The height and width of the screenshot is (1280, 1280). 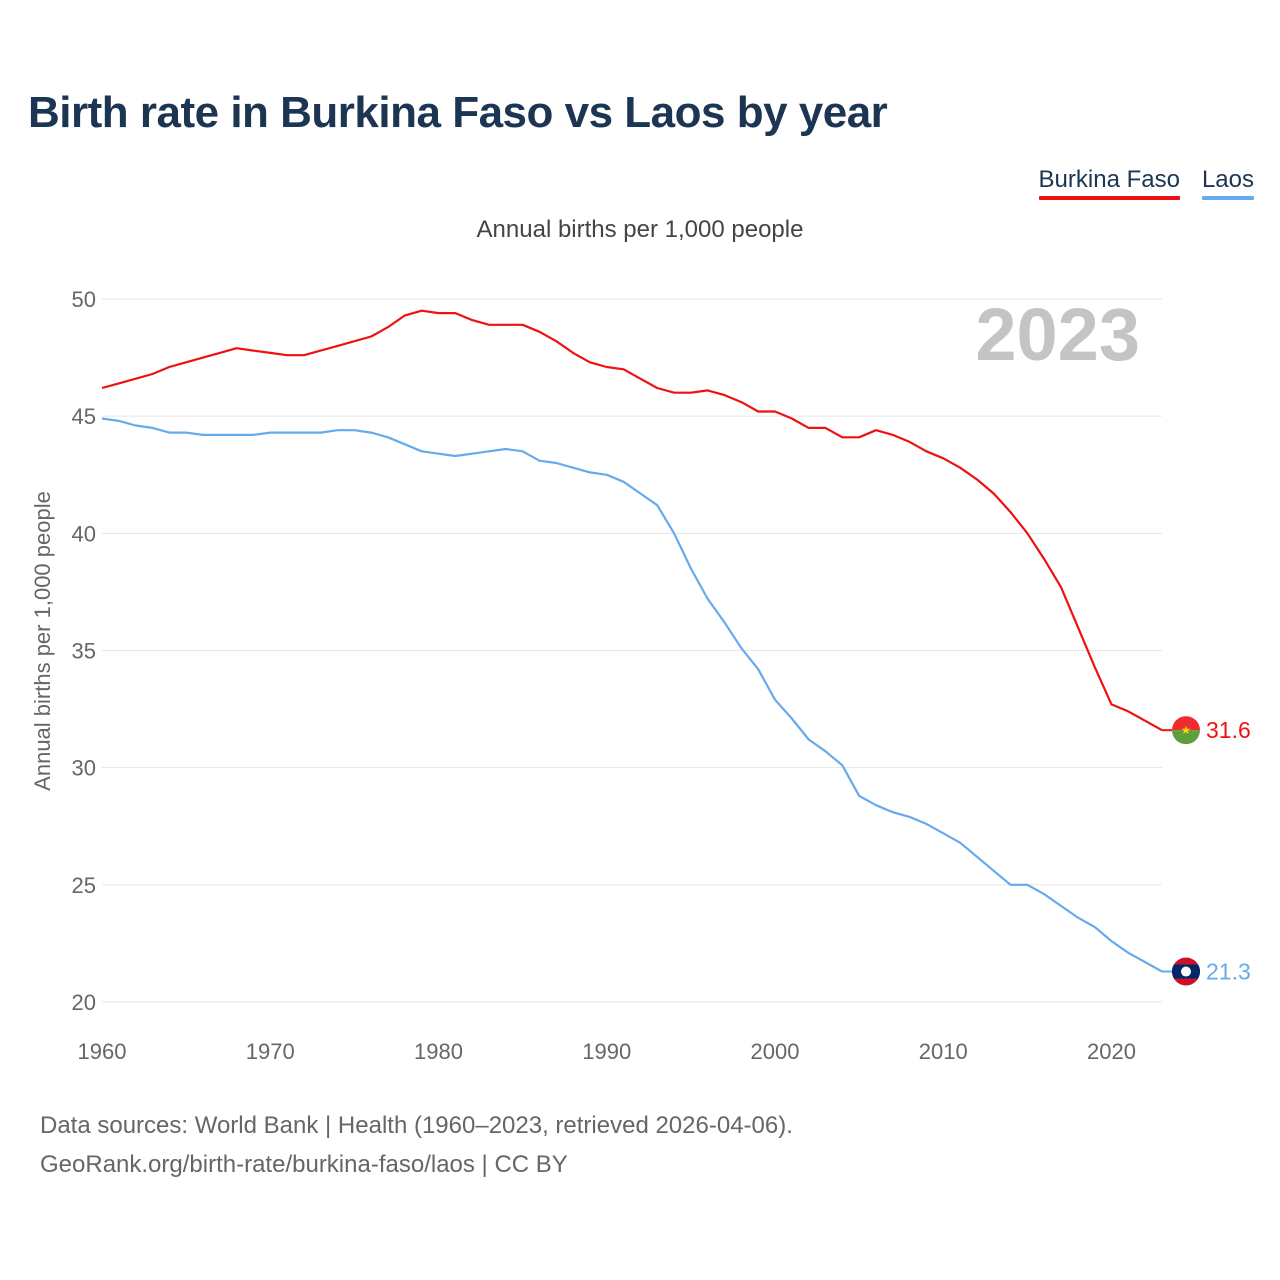 I want to click on legend-item-laos: Laos, so click(x=1227, y=183).